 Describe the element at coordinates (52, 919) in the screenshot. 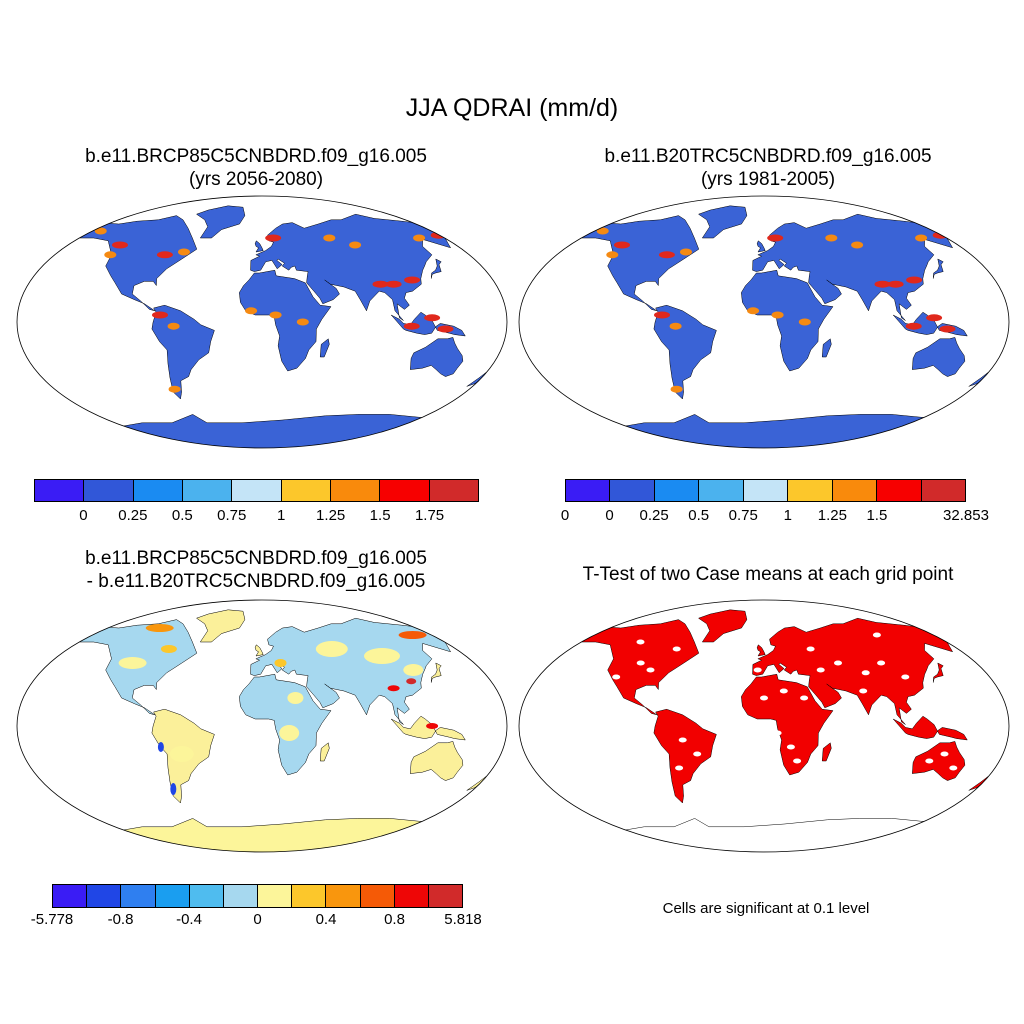

I see `colorbar-tick-label: -5.778` at that location.